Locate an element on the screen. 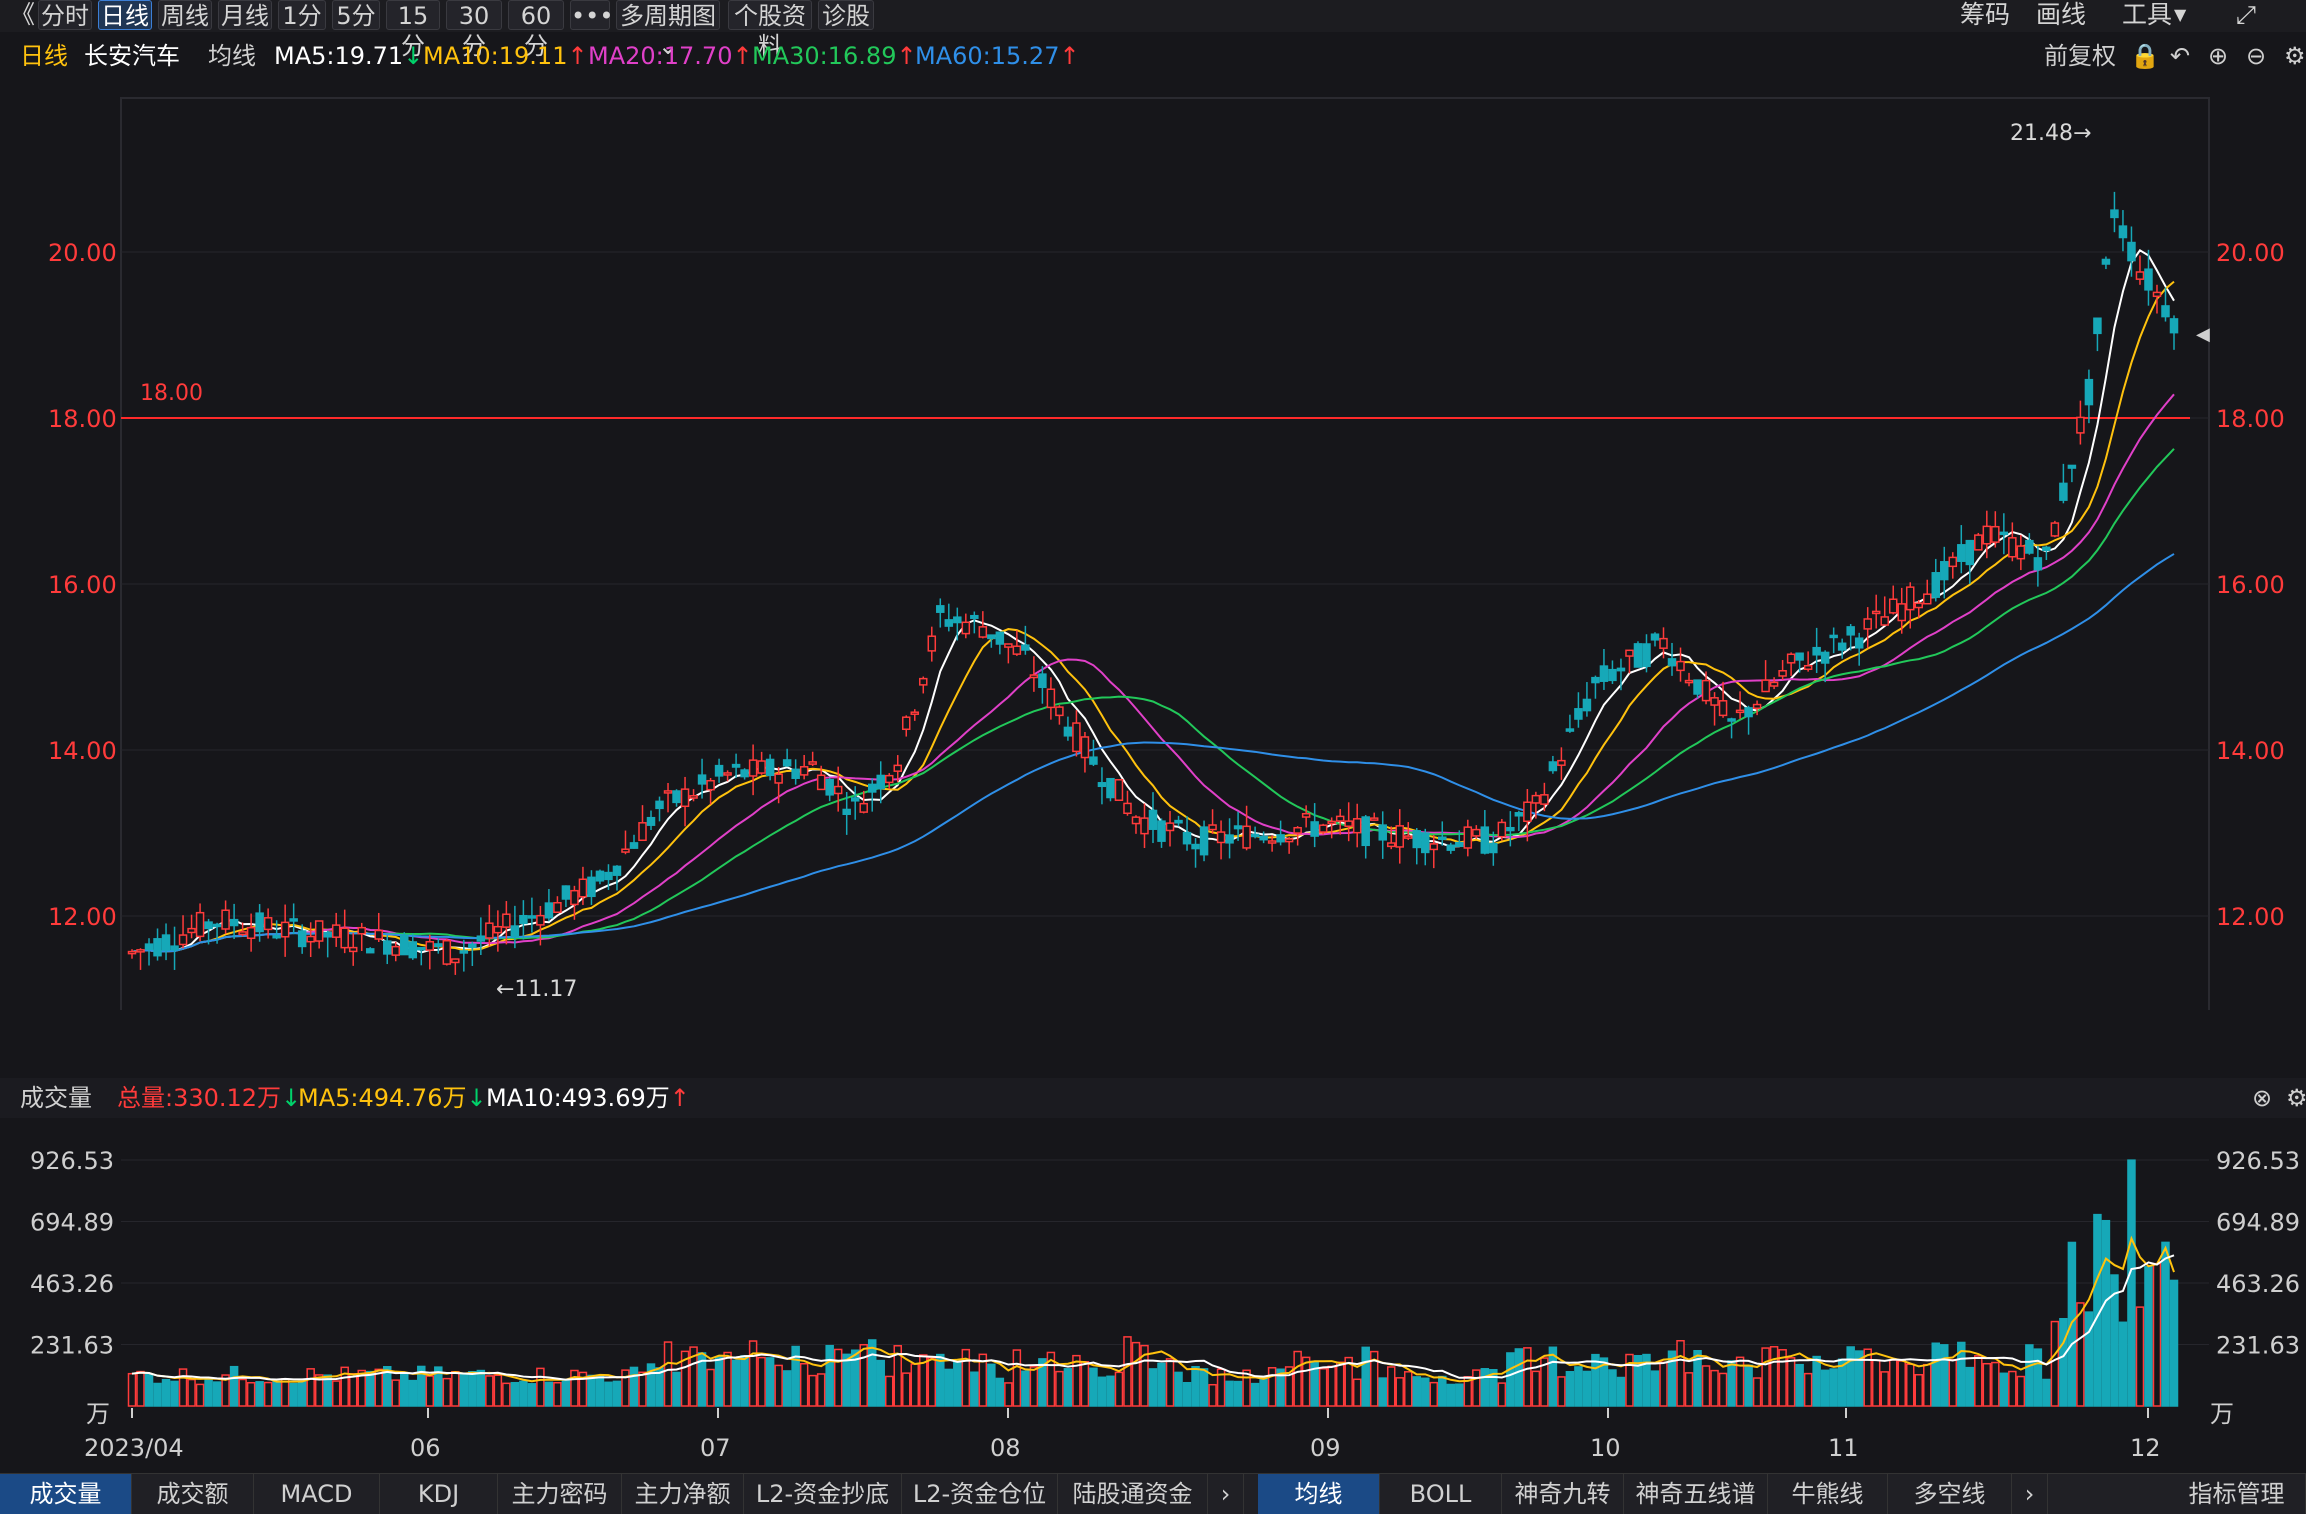 The image size is (2306, 1514). stock-info-button: 个股资料 is located at coordinates (770, 30).